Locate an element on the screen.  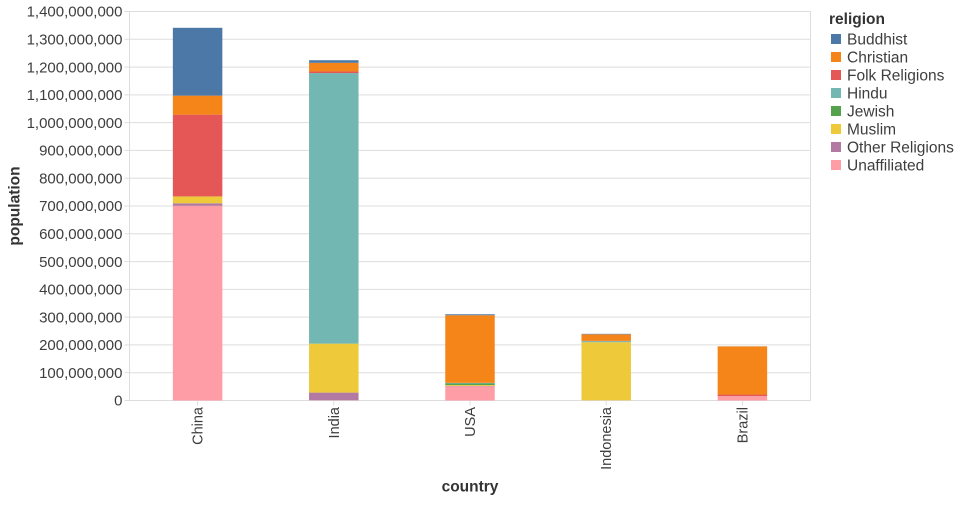
svg-text: country is located at coordinates (470, 487).